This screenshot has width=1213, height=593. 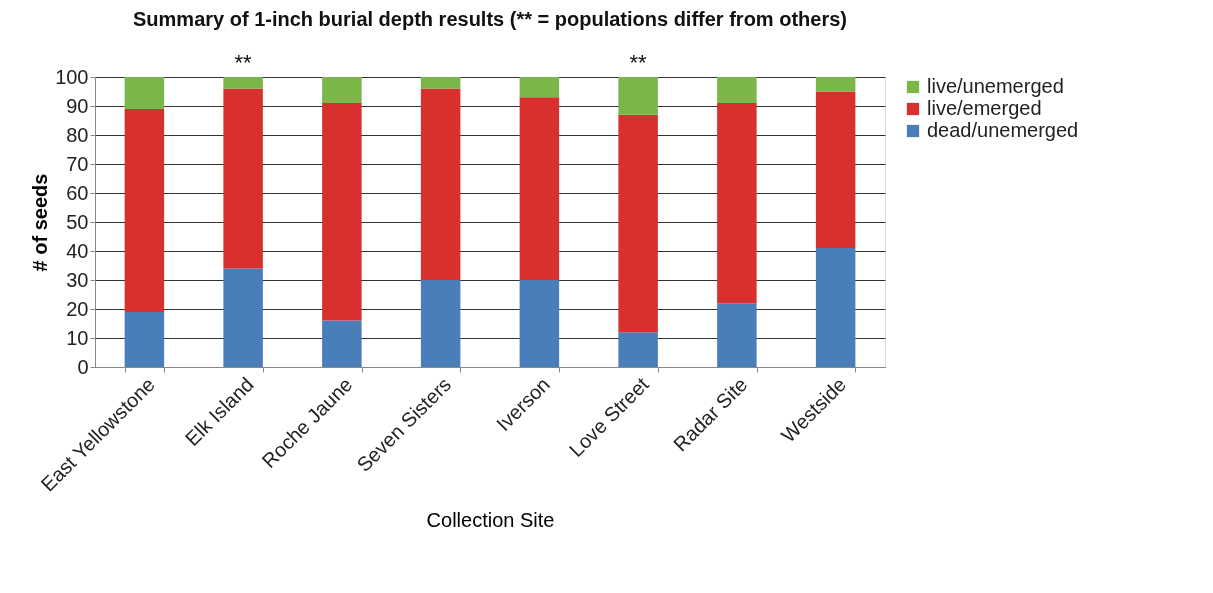 I want to click on chart-title: Summary of 1-inch burial depth results (** = populations differ from others), so click(x=490, y=19).